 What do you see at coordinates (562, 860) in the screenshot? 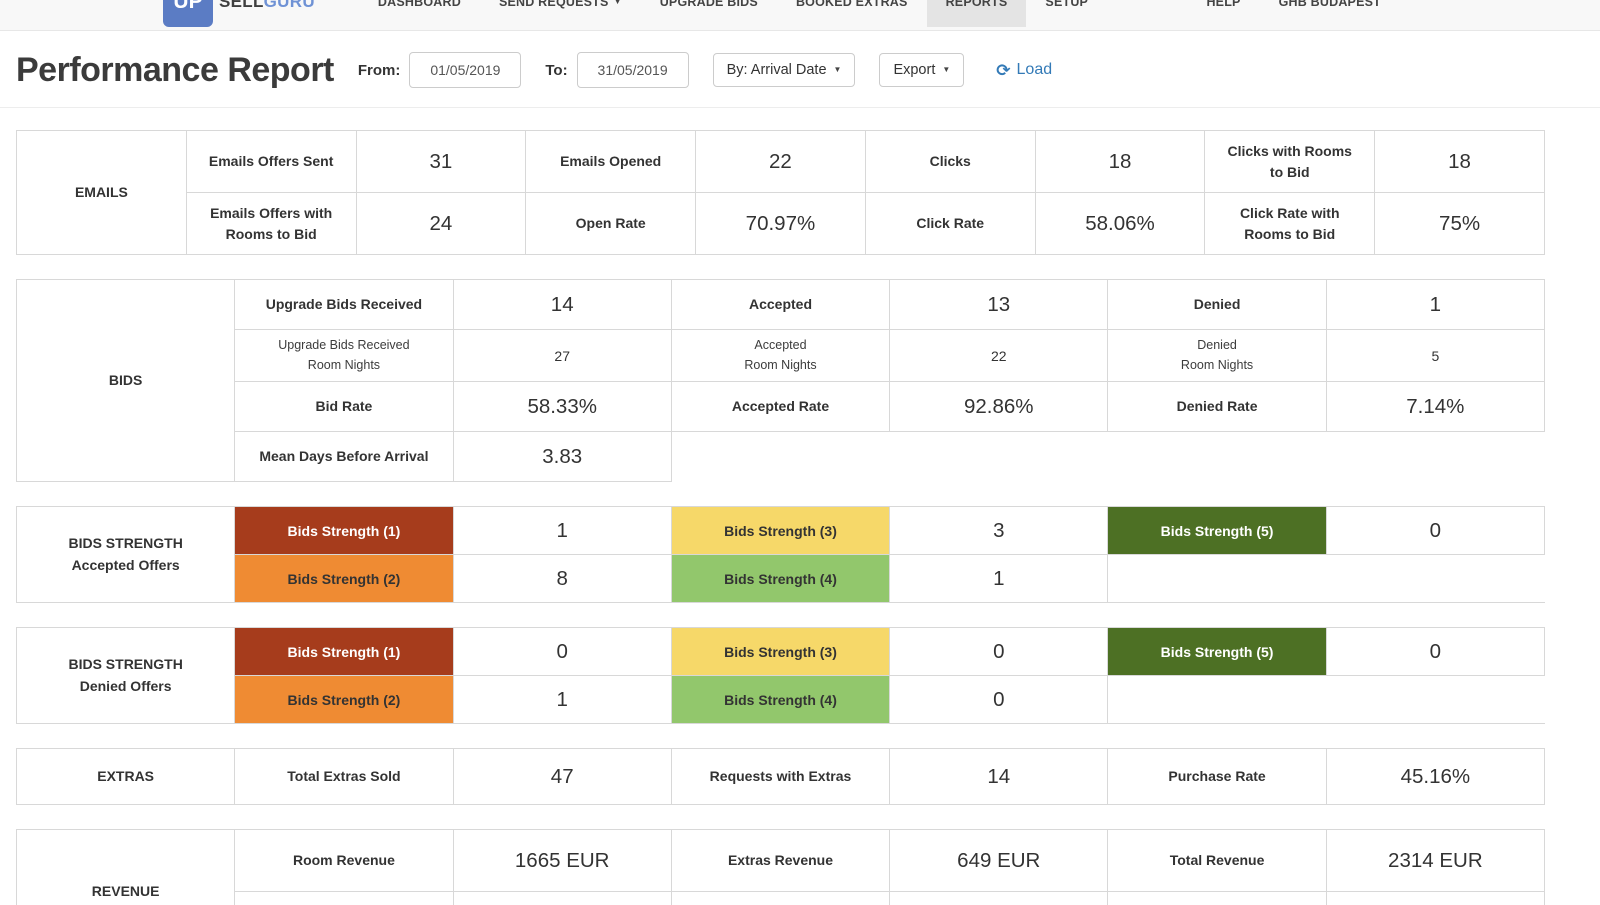
I see `metric-value: 1665 EUR` at bounding box center [562, 860].